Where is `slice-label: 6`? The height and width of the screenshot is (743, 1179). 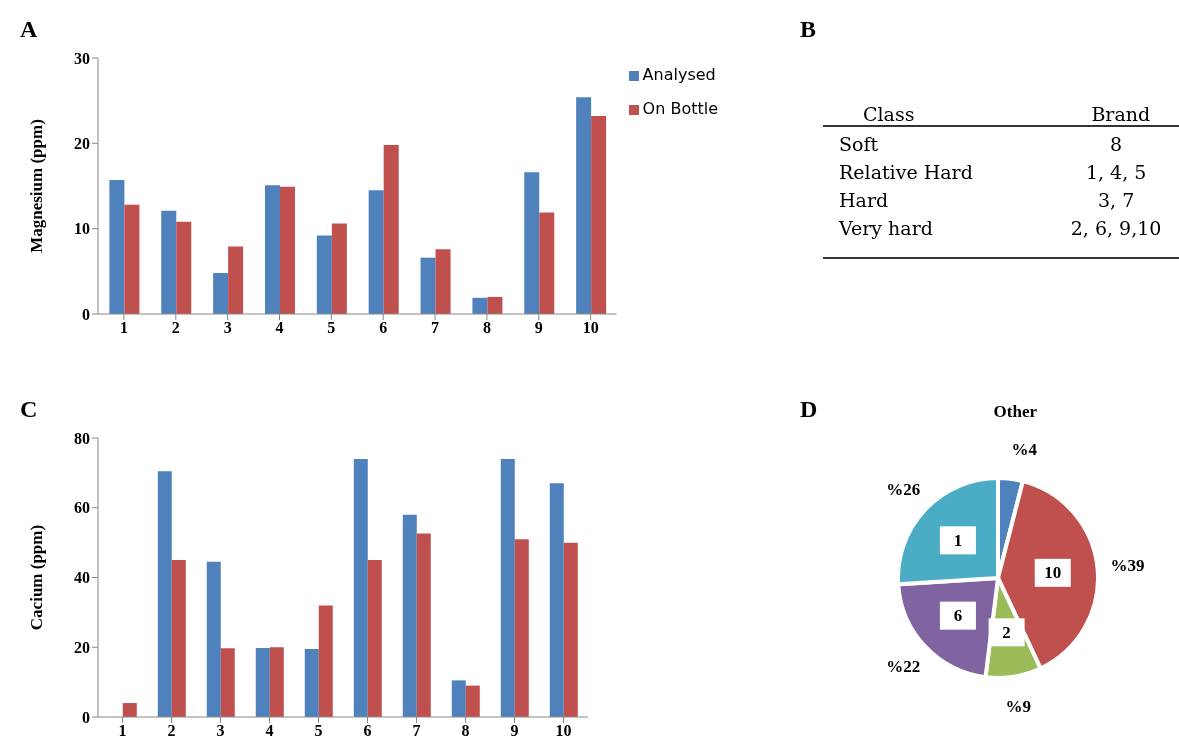
slice-label: 6 is located at coordinates (958, 616).